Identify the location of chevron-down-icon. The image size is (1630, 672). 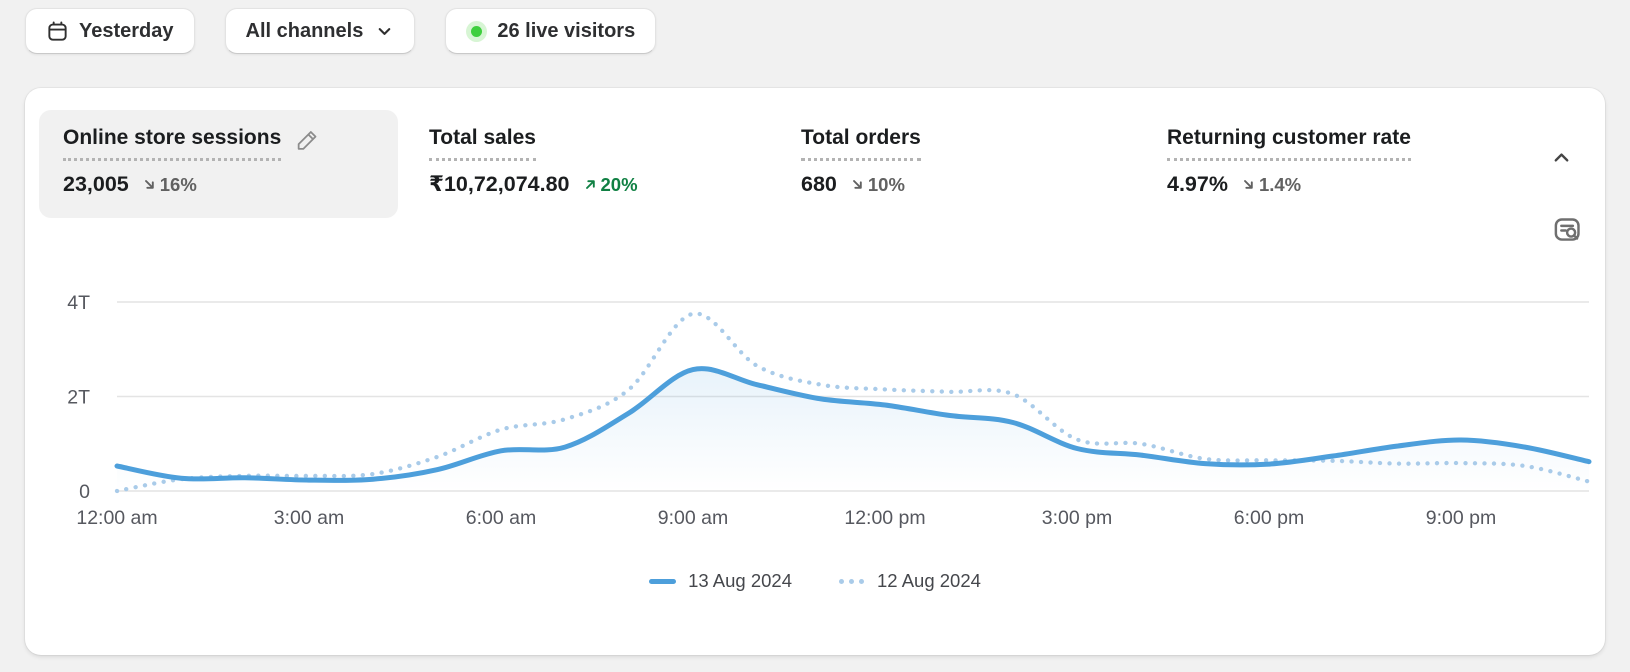
(384, 31).